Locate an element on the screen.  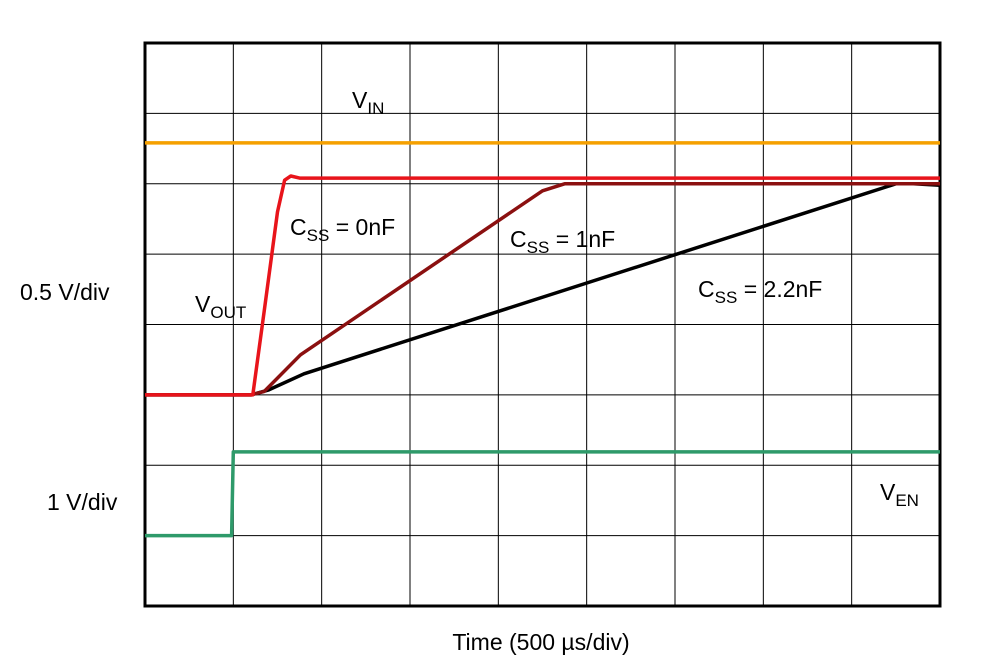
label-sub: IN is located at coordinates (375, 108).